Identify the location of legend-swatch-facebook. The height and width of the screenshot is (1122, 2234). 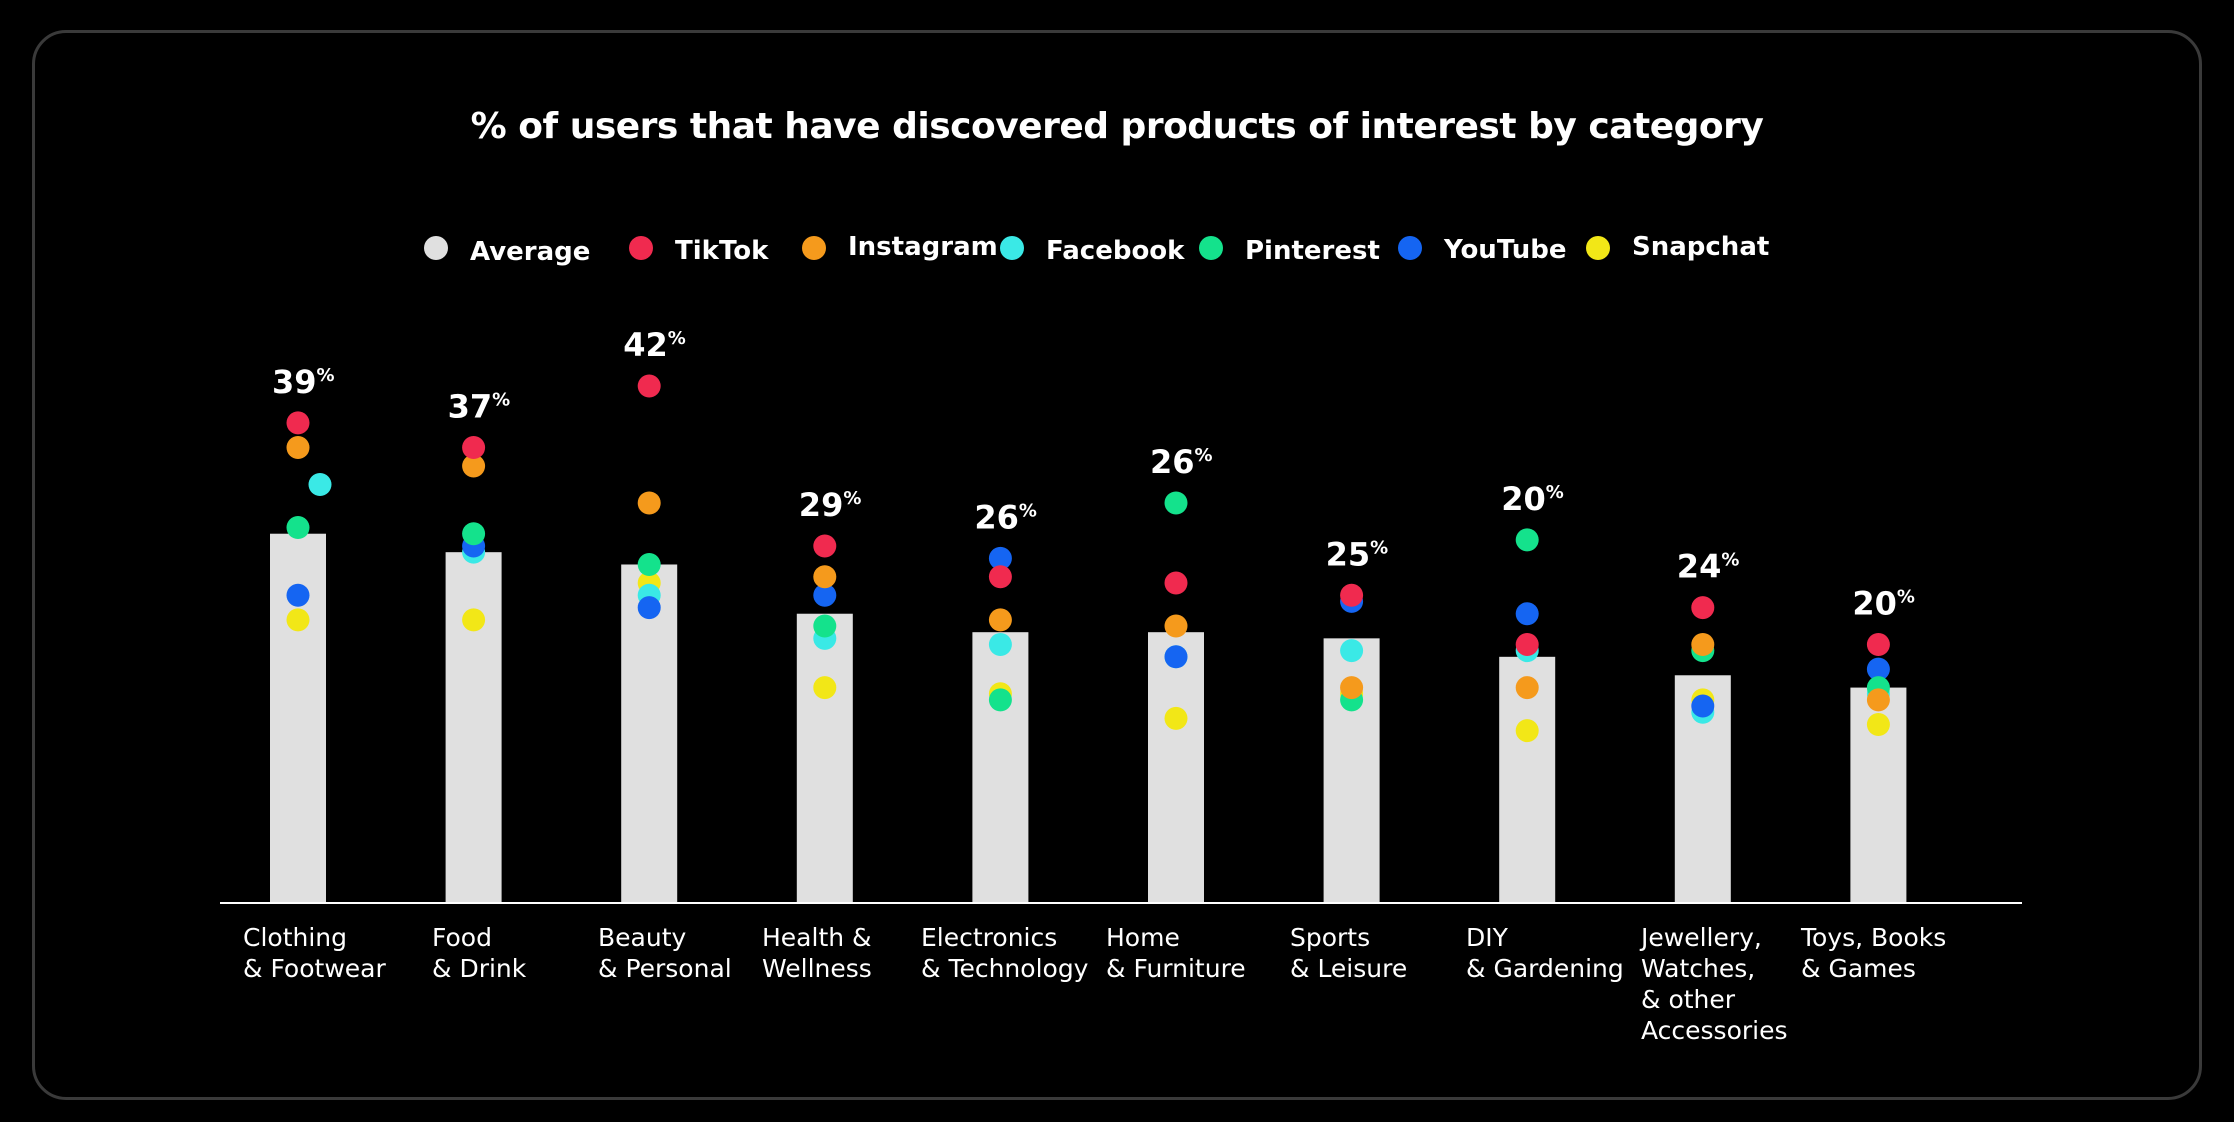
(1012, 248).